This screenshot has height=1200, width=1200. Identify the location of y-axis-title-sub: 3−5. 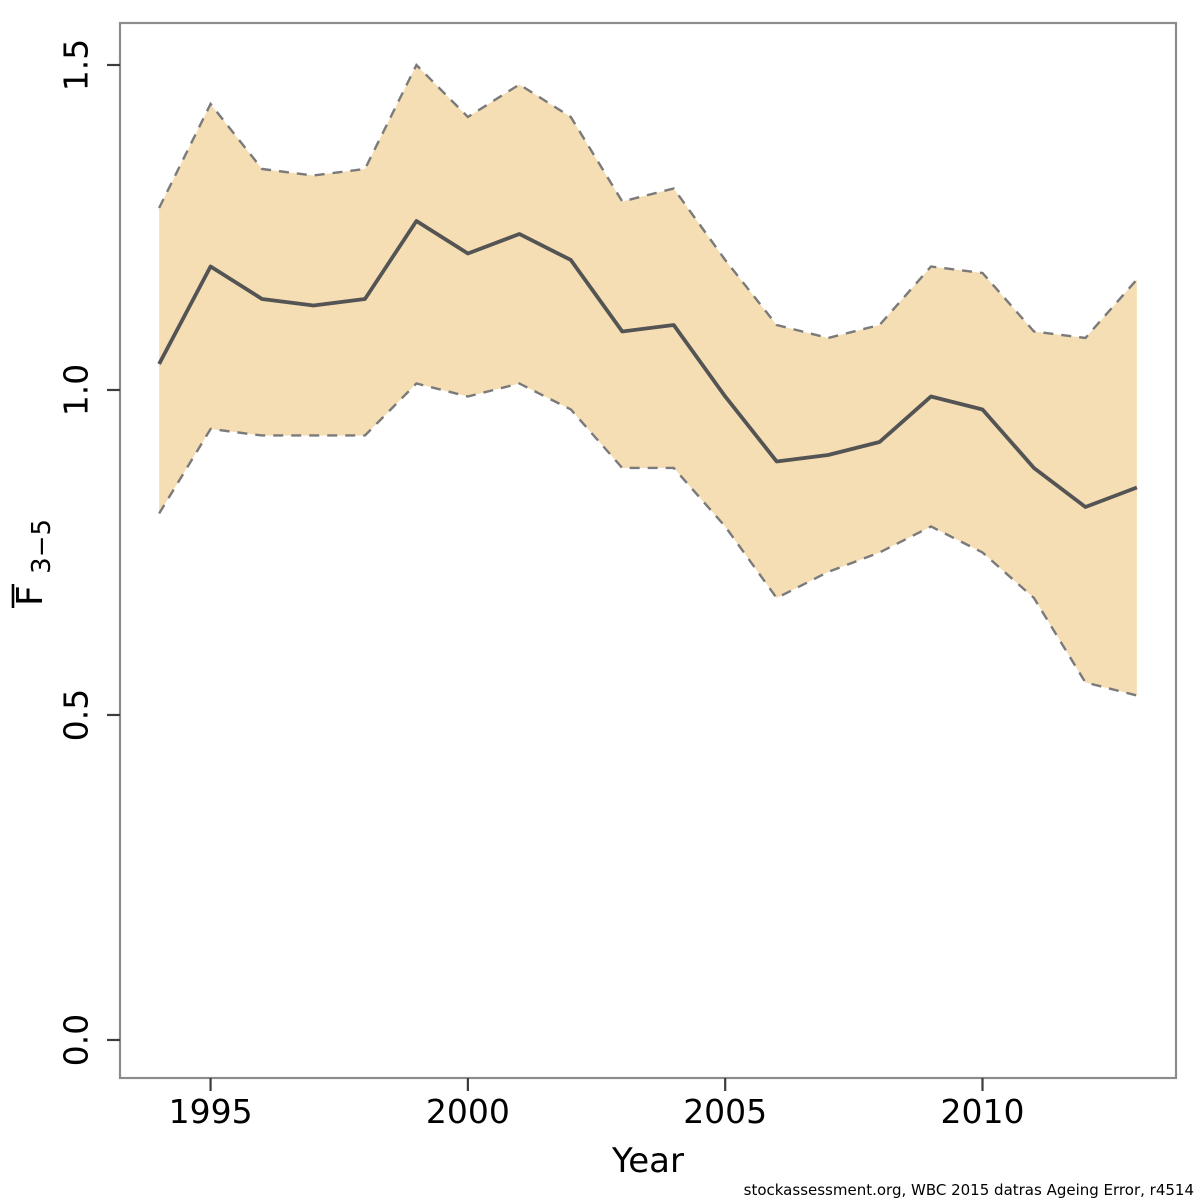
(42, 546).